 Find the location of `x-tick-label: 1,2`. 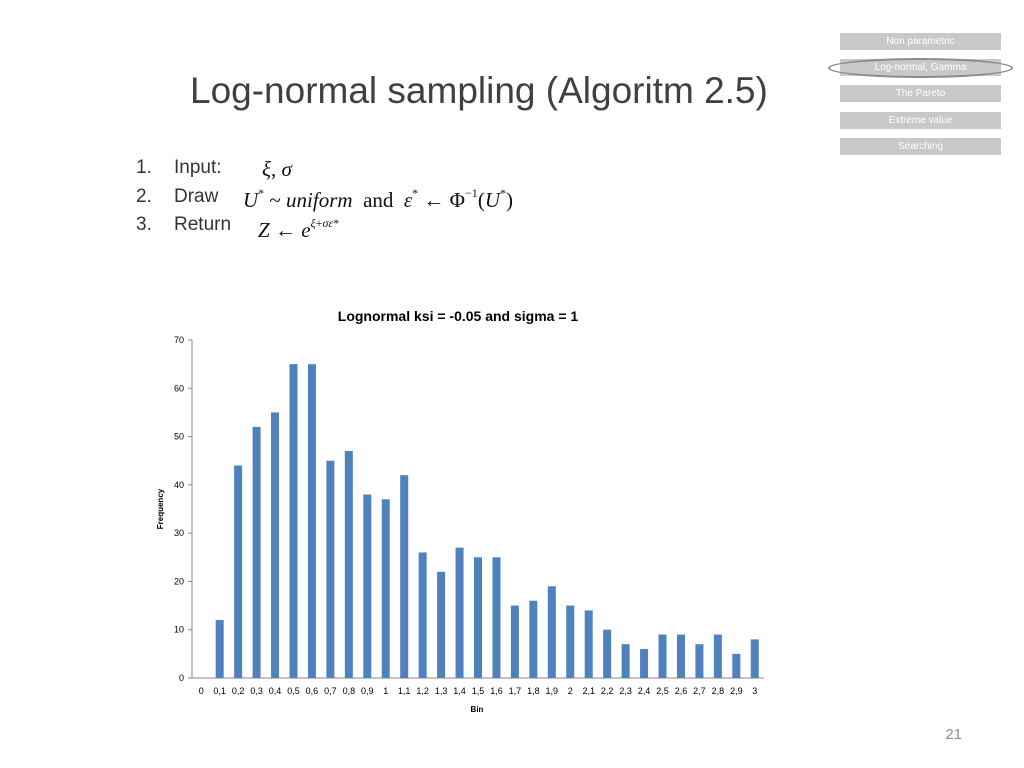

x-tick-label: 1,2 is located at coordinates (422, 691).